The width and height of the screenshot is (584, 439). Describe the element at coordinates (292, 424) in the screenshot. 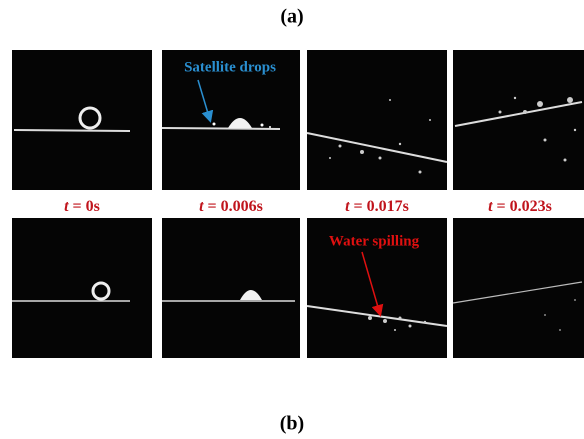

I see `panel-label: (b)` at that location.